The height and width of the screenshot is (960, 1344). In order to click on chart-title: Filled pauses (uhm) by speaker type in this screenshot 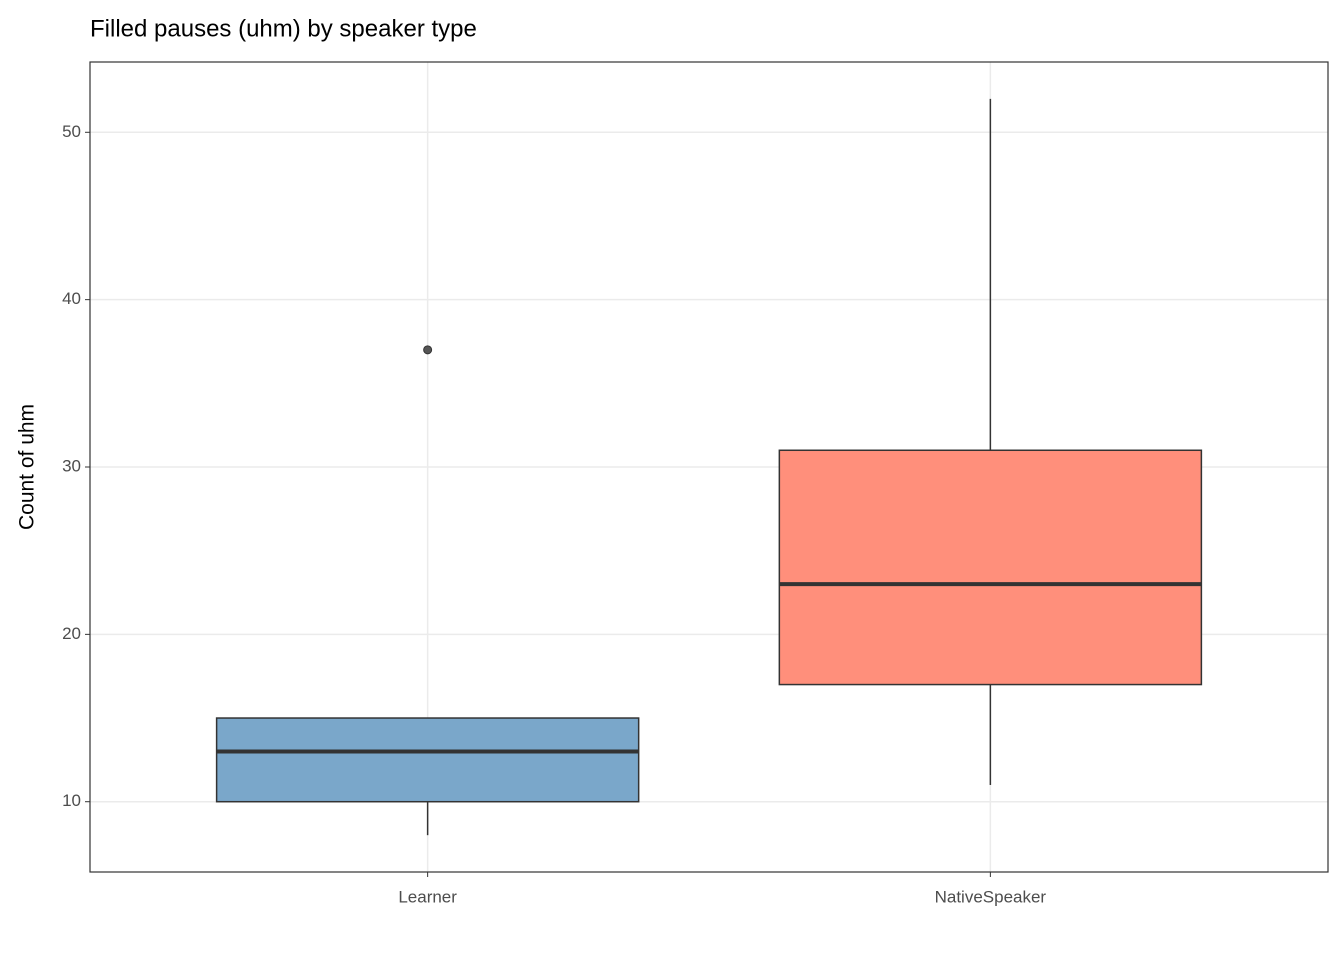, I will do `click(283, 28)`.